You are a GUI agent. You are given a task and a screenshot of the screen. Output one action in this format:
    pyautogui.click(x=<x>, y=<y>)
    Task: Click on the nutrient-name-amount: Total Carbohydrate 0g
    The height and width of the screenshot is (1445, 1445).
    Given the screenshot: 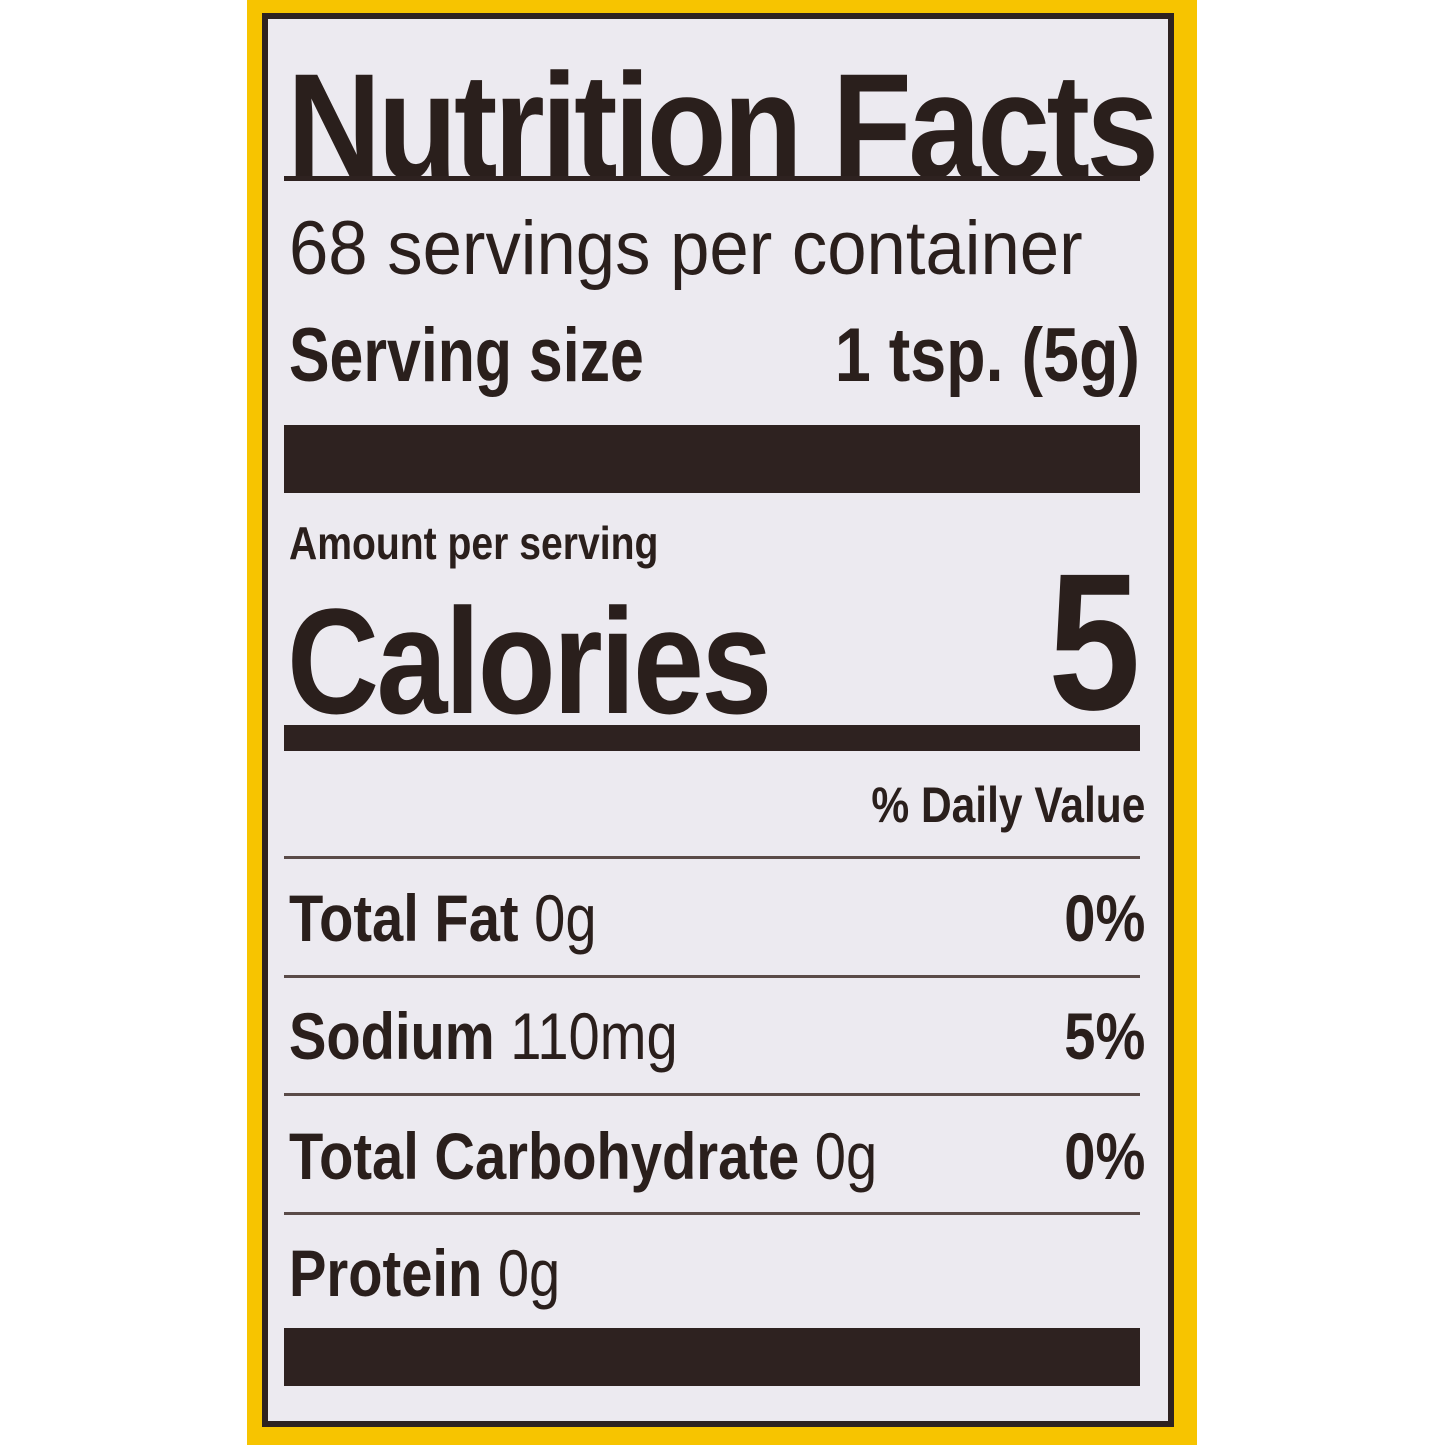 What is the action you would take?
    pyautogui.click(x=583, y=1156)
    